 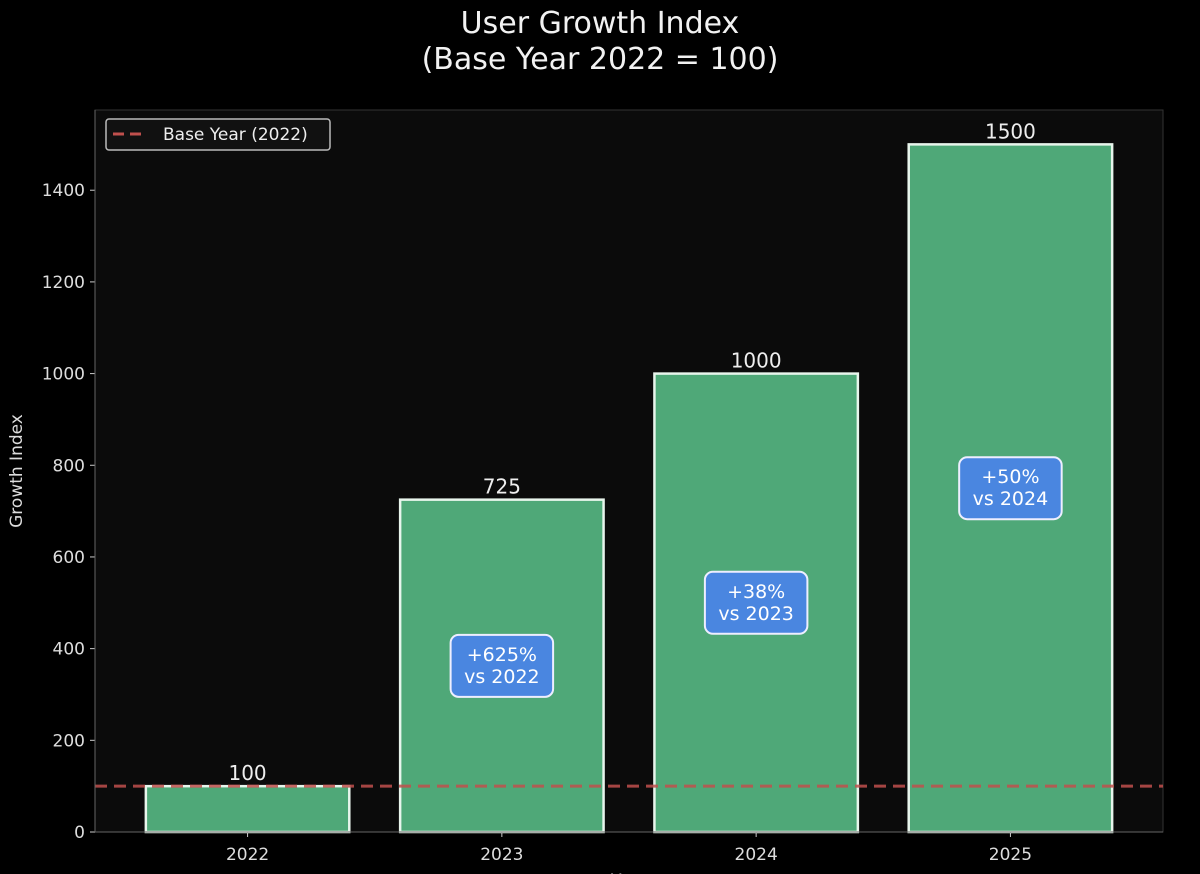 What do you see at coordinates (69, 466) in the screenshot?
I see `y-tick-label: 800` at bounding box center [69, 466].